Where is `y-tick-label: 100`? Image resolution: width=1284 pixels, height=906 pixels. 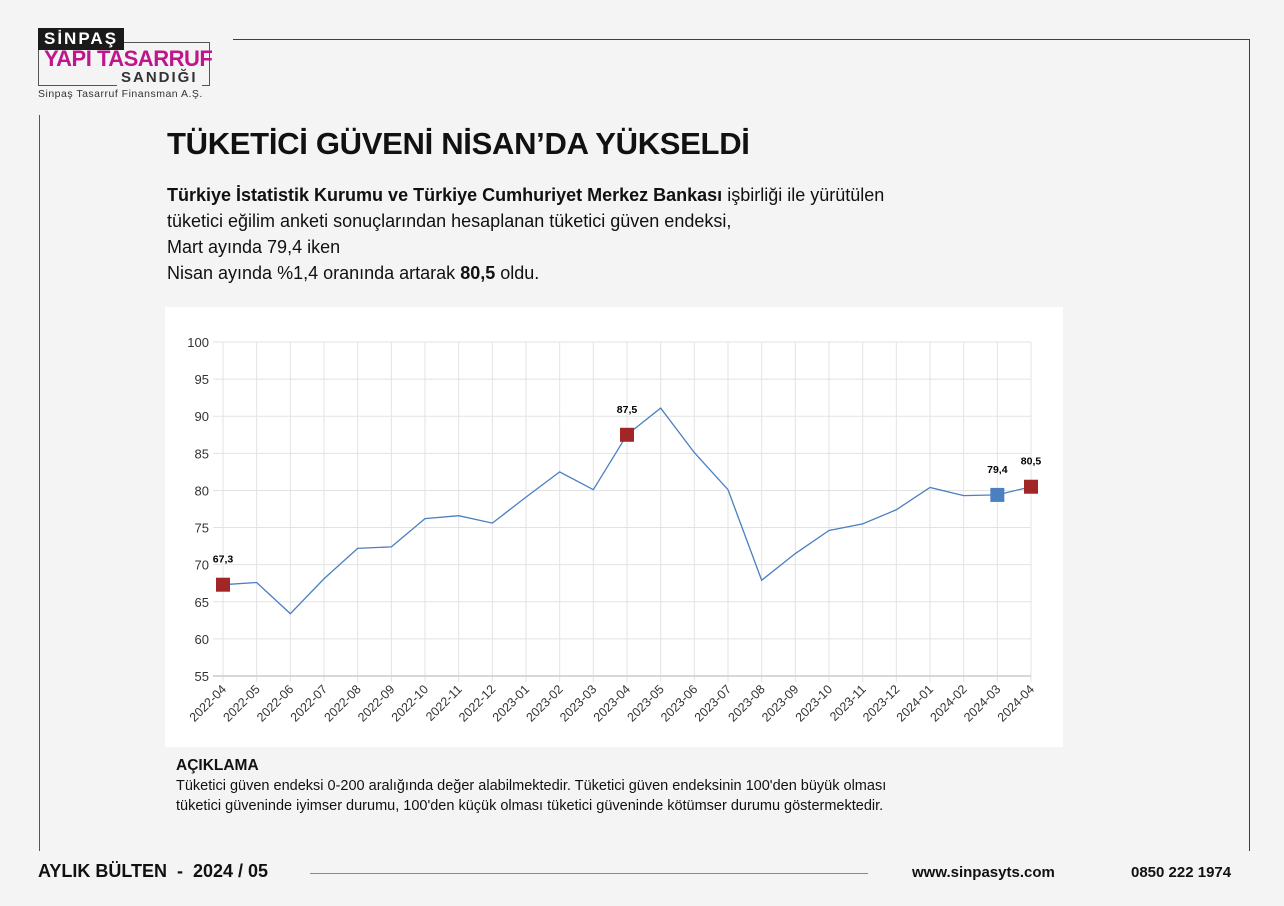
y-tick-label: 100 is located at coordinates (198, 342).